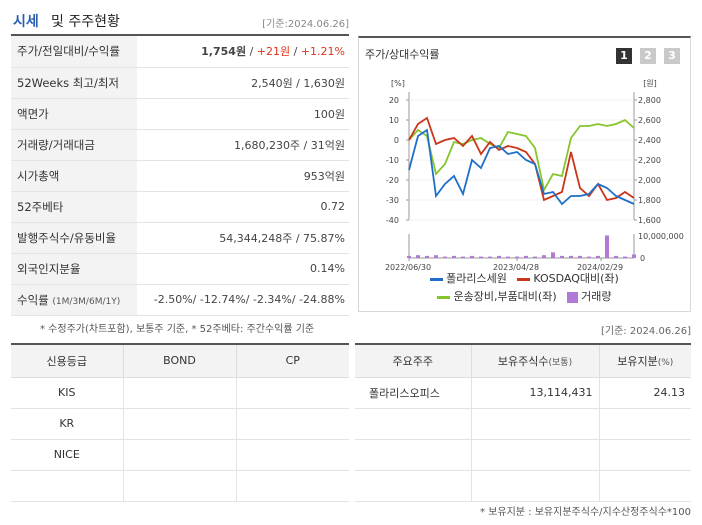 The width and height of the screenshot is (702, 525). Describe the element at coordinates (642, 258) in the screenshot. I see `volume-tick-label: 0` at that location.